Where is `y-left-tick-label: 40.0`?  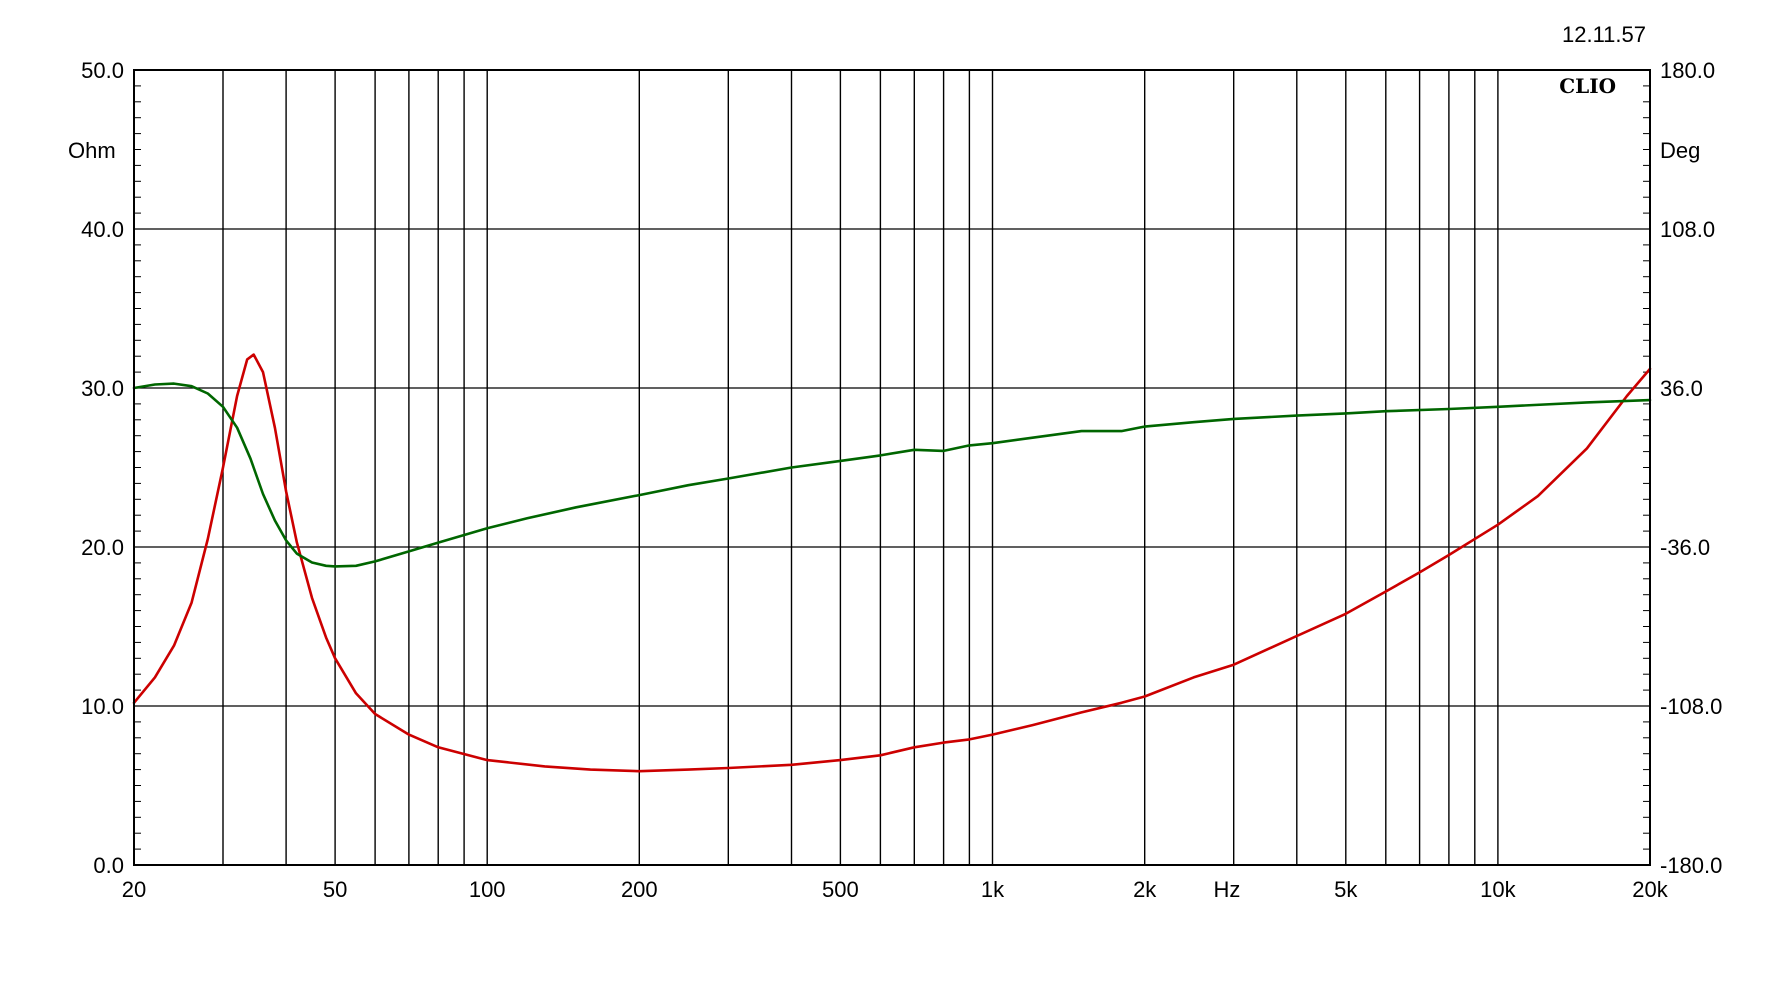
y-left-tick-label: 40.0 is located at coordinates (102, 229).